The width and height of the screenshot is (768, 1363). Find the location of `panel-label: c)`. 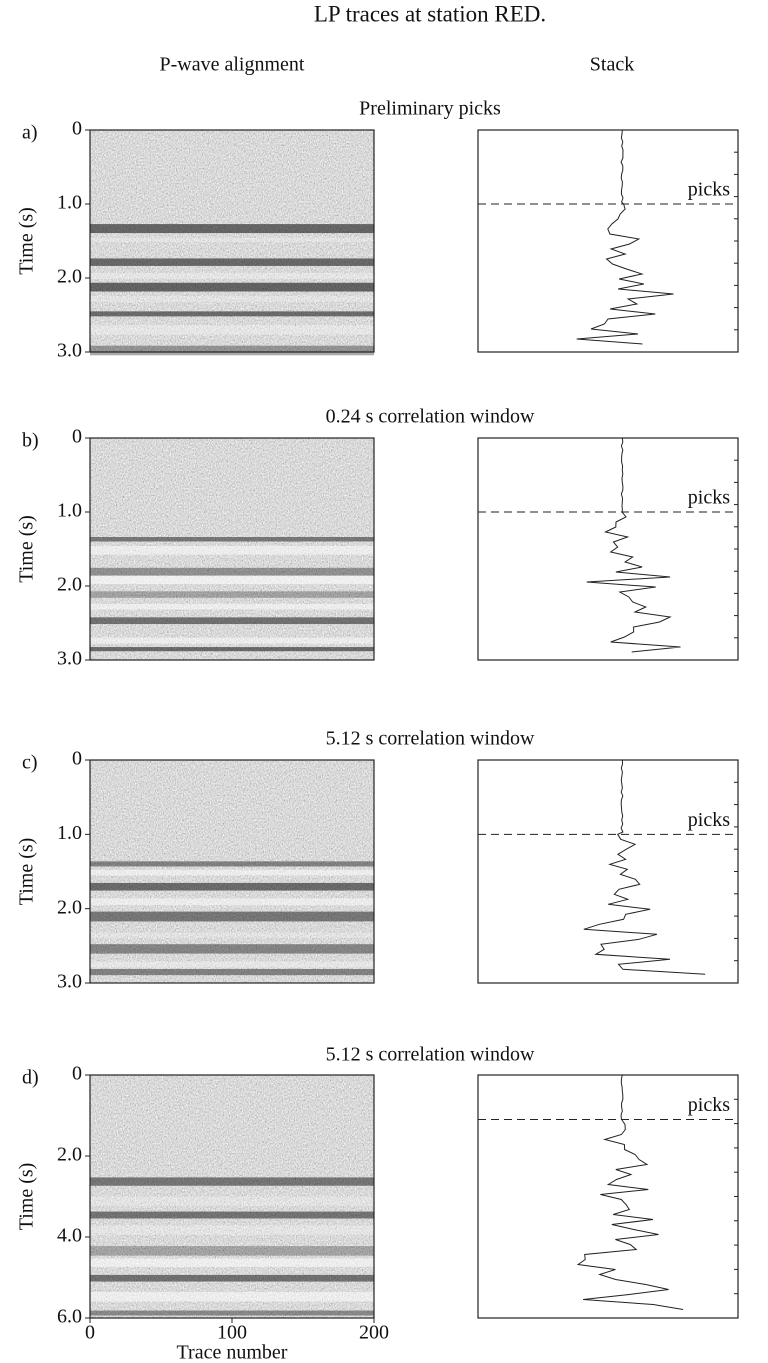

panel-label: c) is located at coordinates (30, 763).